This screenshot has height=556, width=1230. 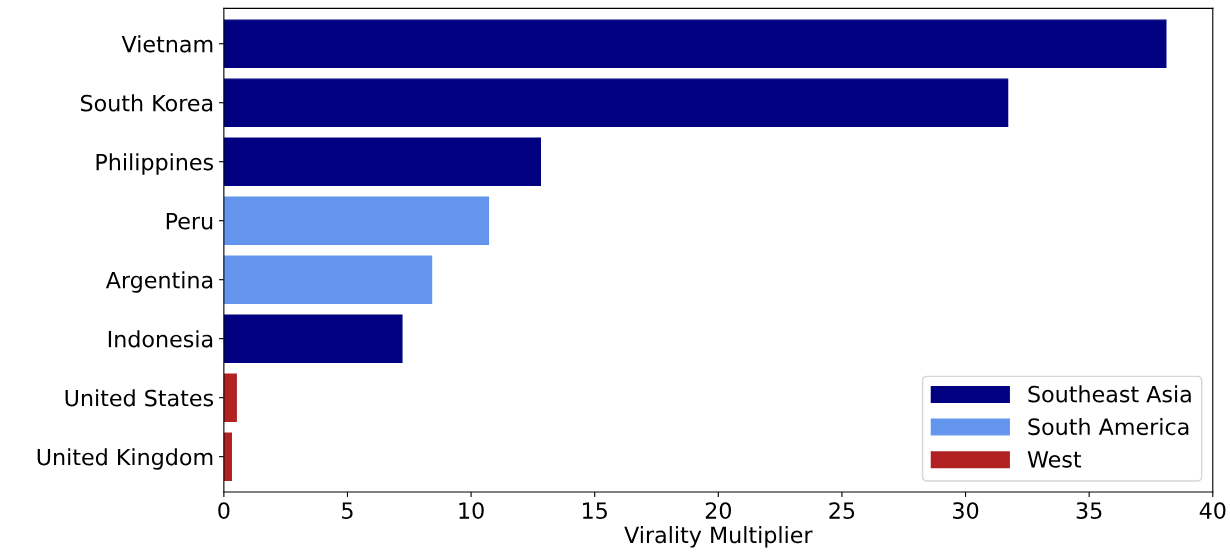 I want to click on x-tick-label: 15, so click(x=595, y=510).